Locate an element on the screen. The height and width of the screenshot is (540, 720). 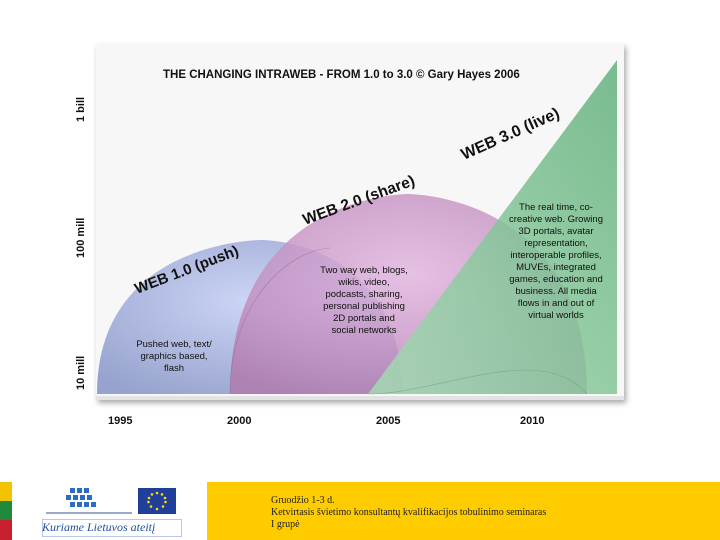
web-3-description-line: representation, is located at coordinates (555, 243).